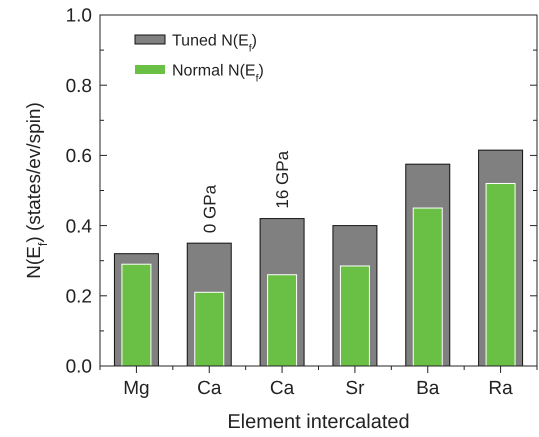 This screenshot has height=437, width=539. Describe the element at coordinates (79, 367) in the screenshot. I see `text: 0.0` at that location.